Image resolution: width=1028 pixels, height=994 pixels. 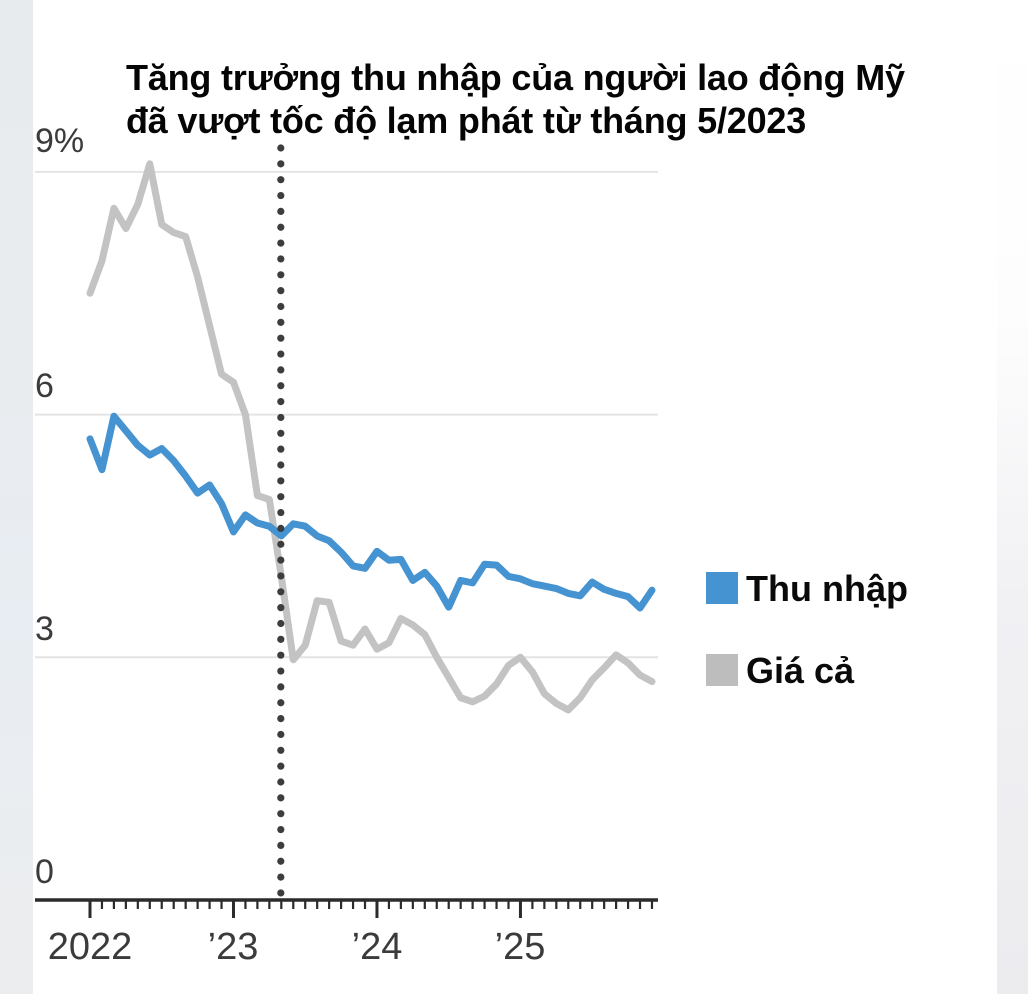 I want to click on chart-title-line2: đã vượt tốc độ lạm phát từ tháng 5/2023, so click(x=466, y=120).